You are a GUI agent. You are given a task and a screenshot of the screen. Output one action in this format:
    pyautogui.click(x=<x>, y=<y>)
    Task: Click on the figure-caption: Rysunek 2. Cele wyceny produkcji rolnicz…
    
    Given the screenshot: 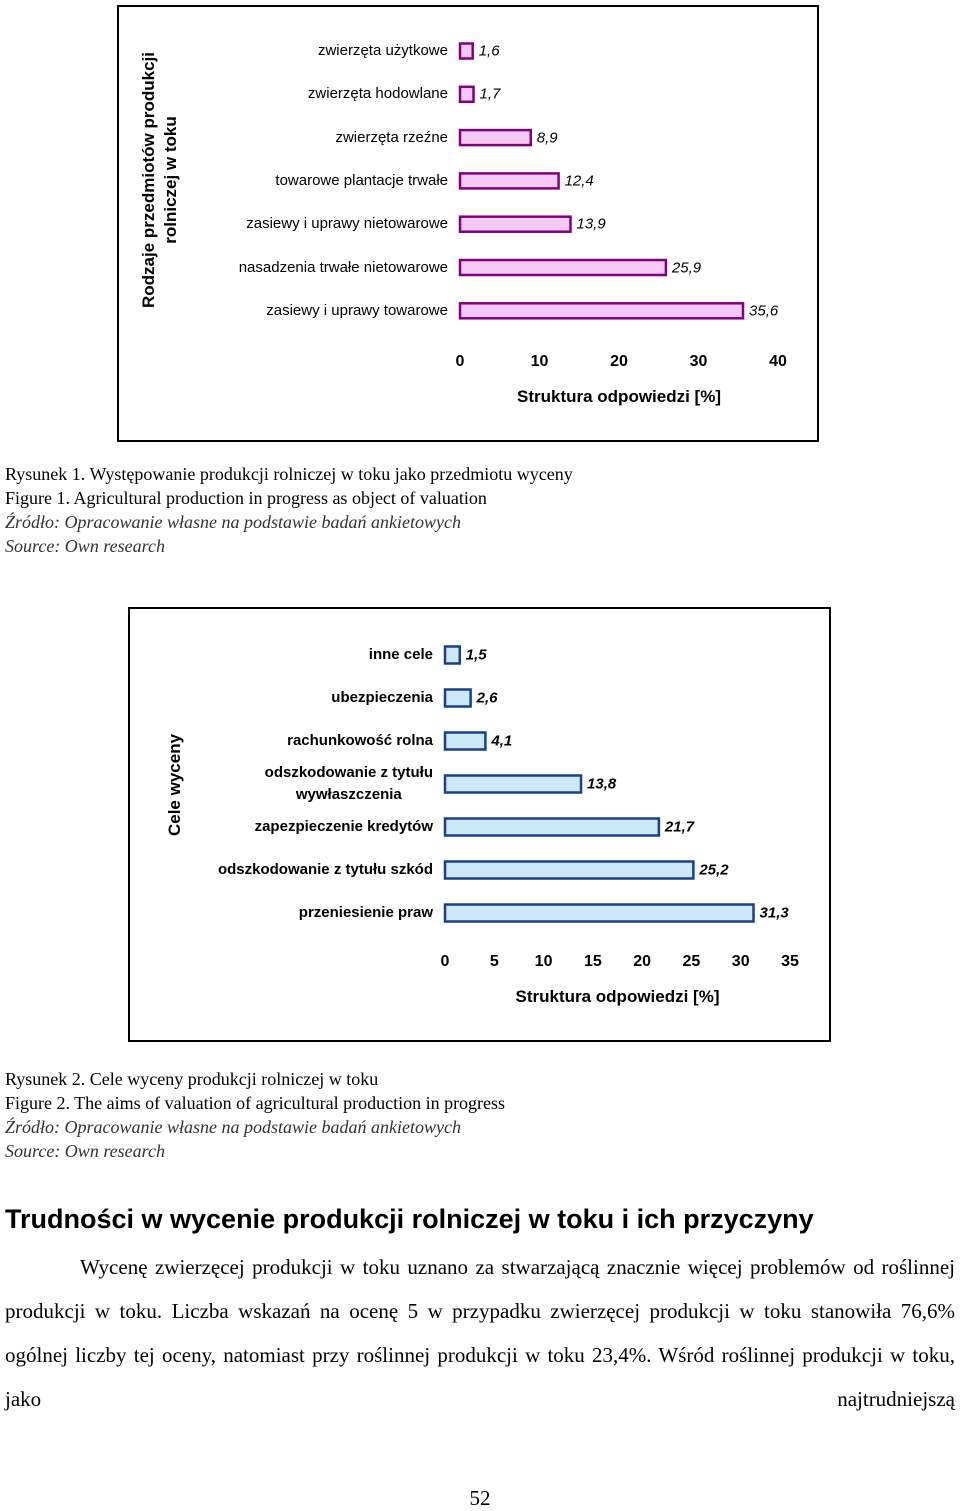 What is the action you would take?
    pyautogui.click(x=255, y=1115)
    